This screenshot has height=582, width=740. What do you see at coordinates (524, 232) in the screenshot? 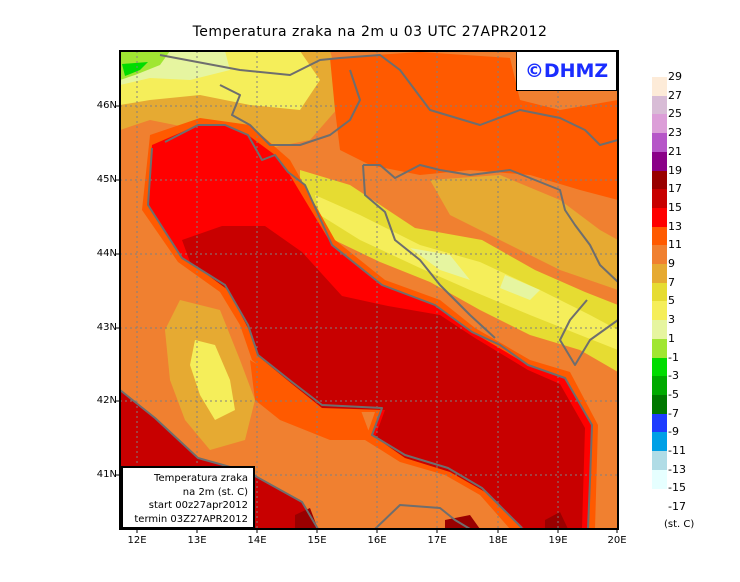
I see `gold-area-ne` at bounding box center [524, 232].